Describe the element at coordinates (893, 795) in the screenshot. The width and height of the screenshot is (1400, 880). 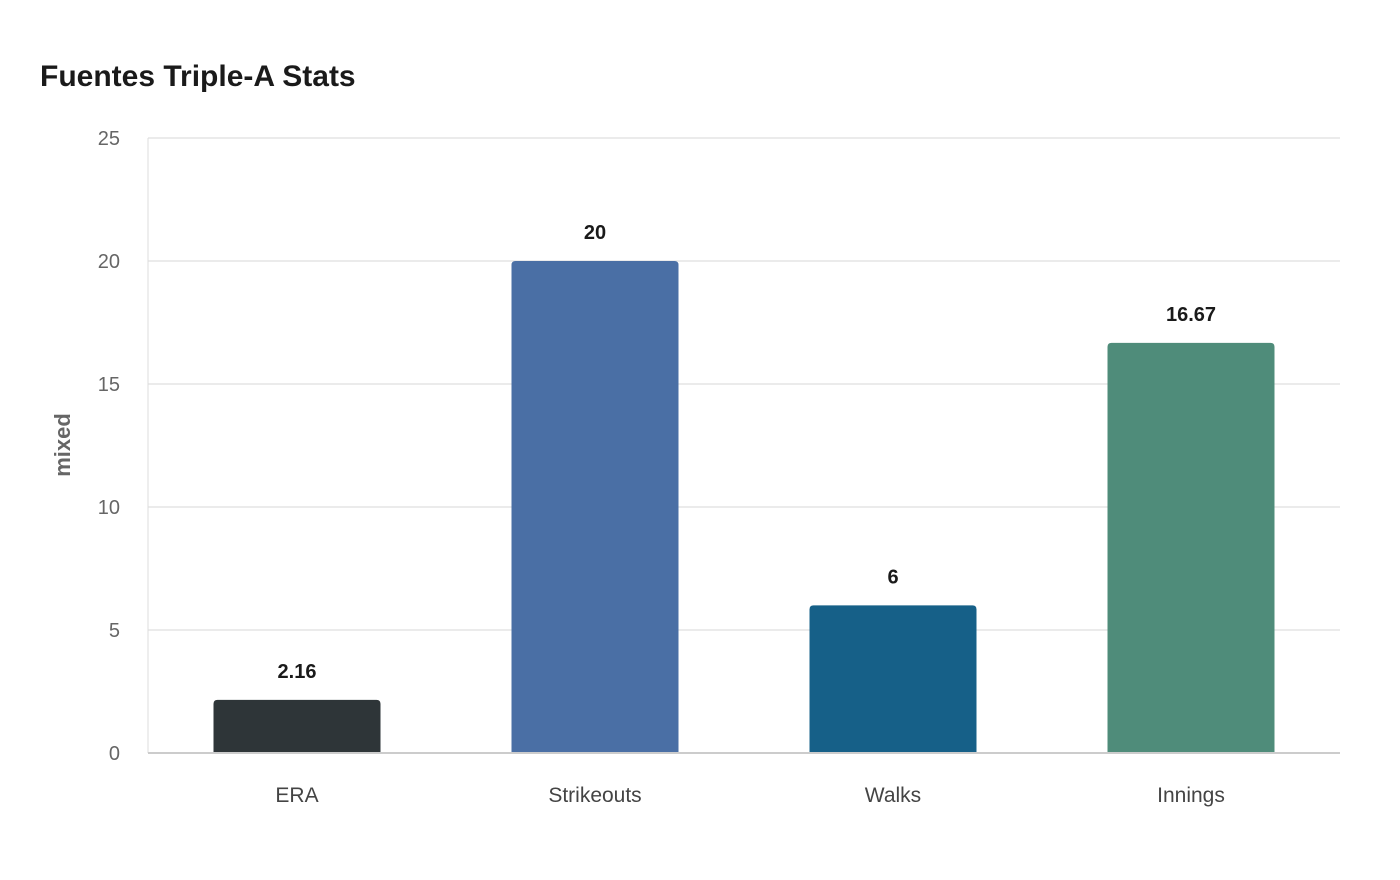
I see `x-tick-label: Walks` at that location.